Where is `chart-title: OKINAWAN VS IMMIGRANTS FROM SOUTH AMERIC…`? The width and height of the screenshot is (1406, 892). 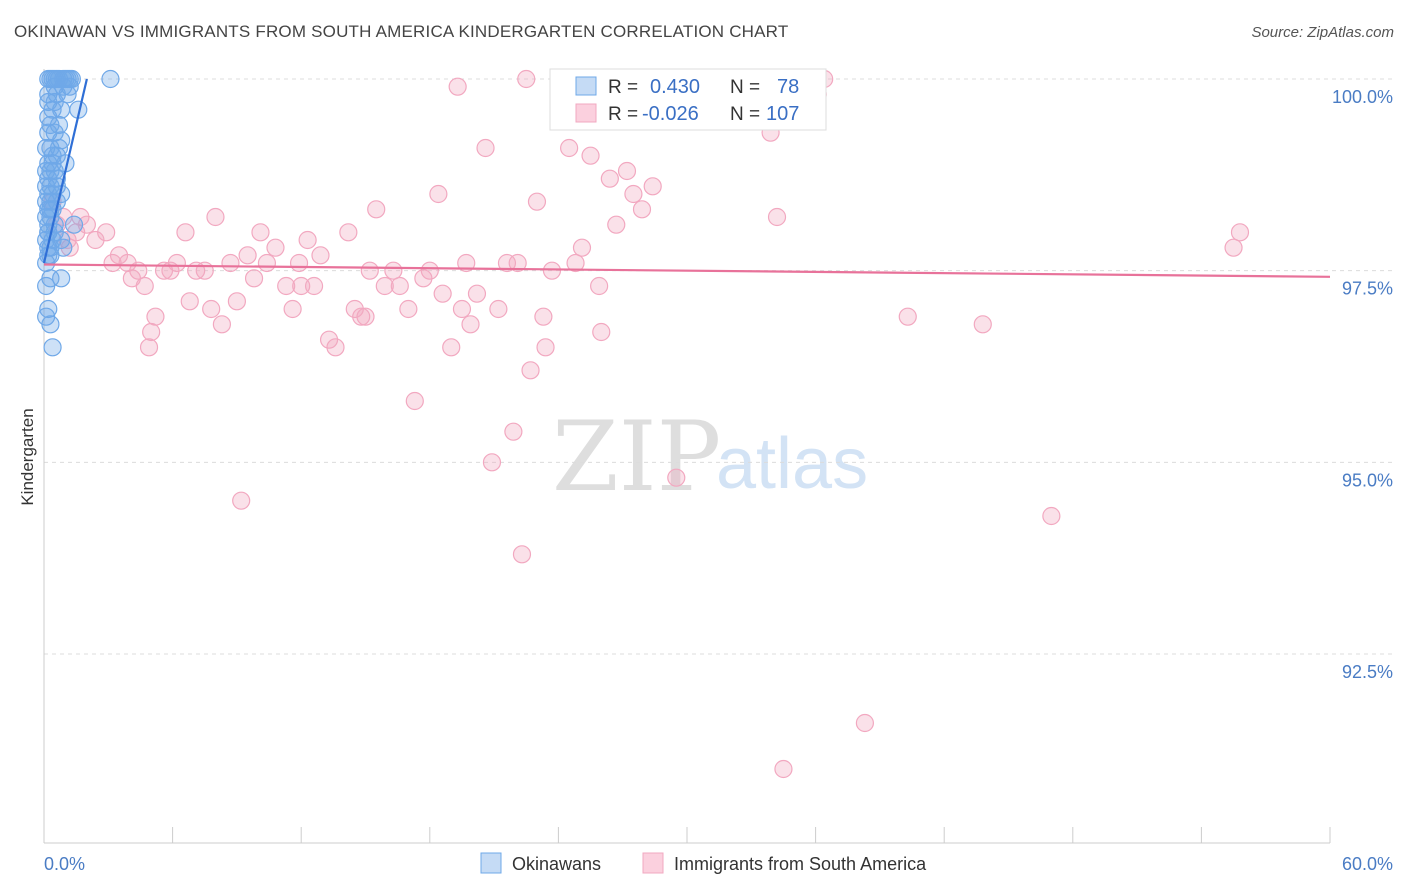 chart-title: OKINAWAN VS IMMIGRANTS FROM SOUTH AMERIC… is located at coordinates (401, 31).